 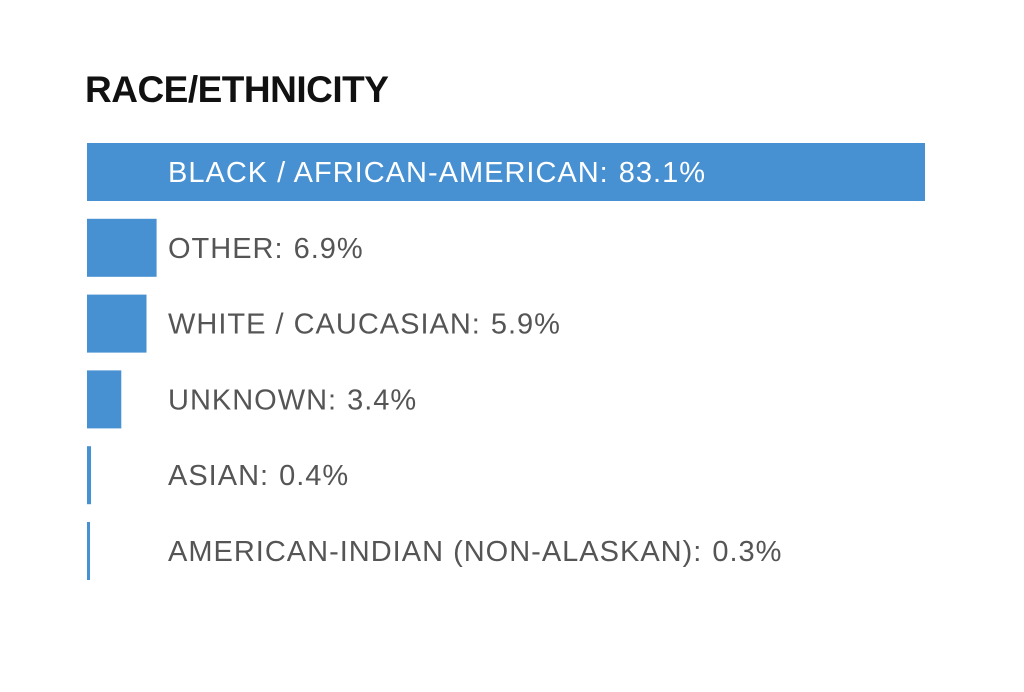 I want to click on category-label: ASIAN:, so click(x=218, y=476).